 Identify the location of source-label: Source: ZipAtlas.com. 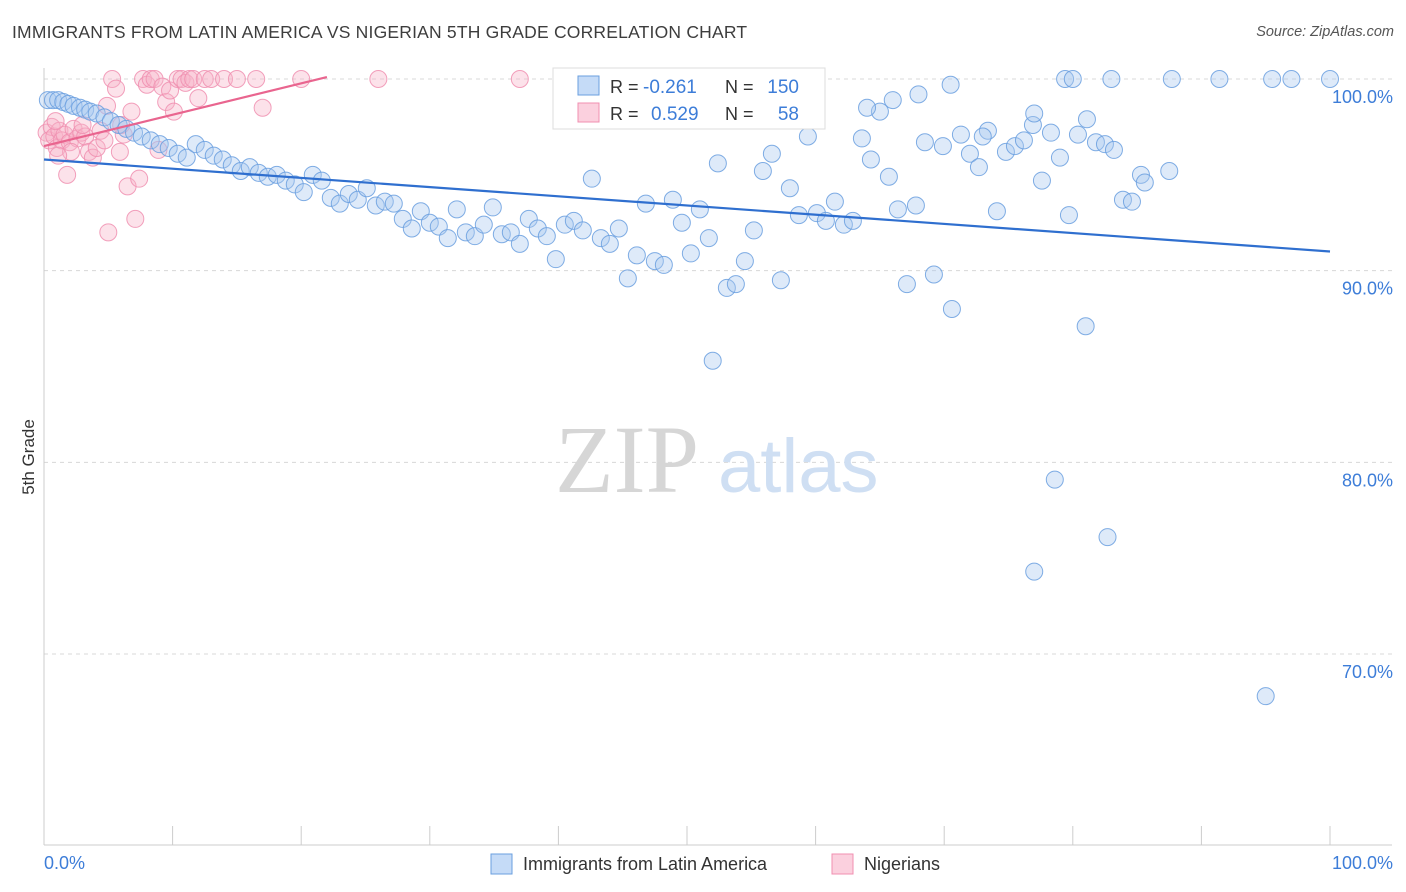
(1325, 32).